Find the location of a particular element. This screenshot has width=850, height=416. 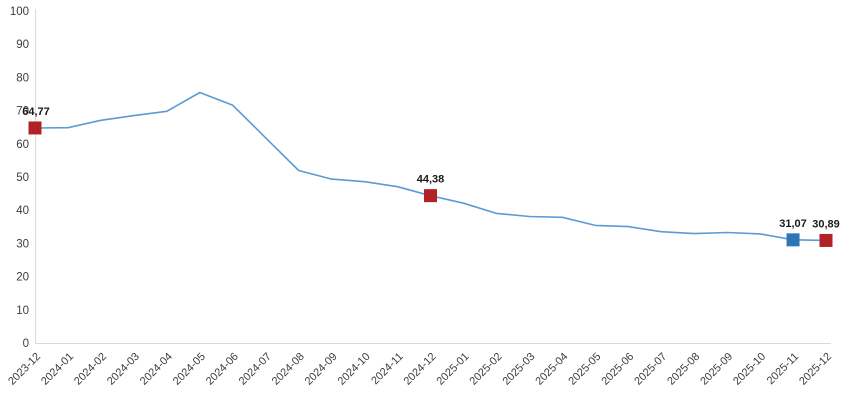

x-tick-label: 2024-12 is located at coordinates (420, 369).